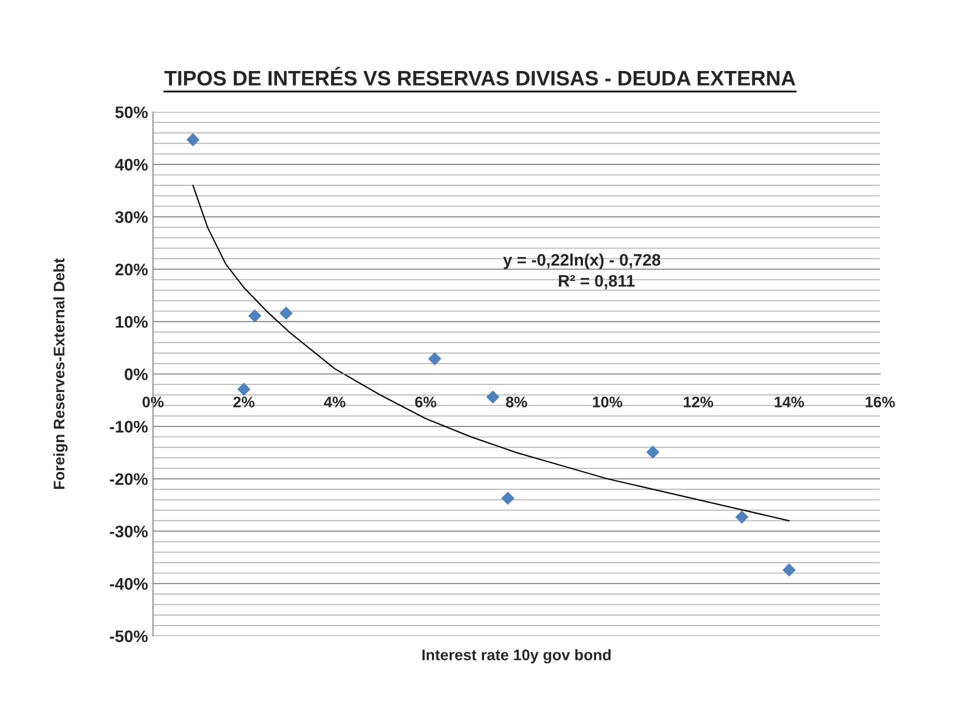 This screenshot has height=720, width=960. What do you see at coordinates (60, 373) in the screenshot?
I see `y-axis-title: Foreign Reserves-External Debt` at bounding box center [60, 373].